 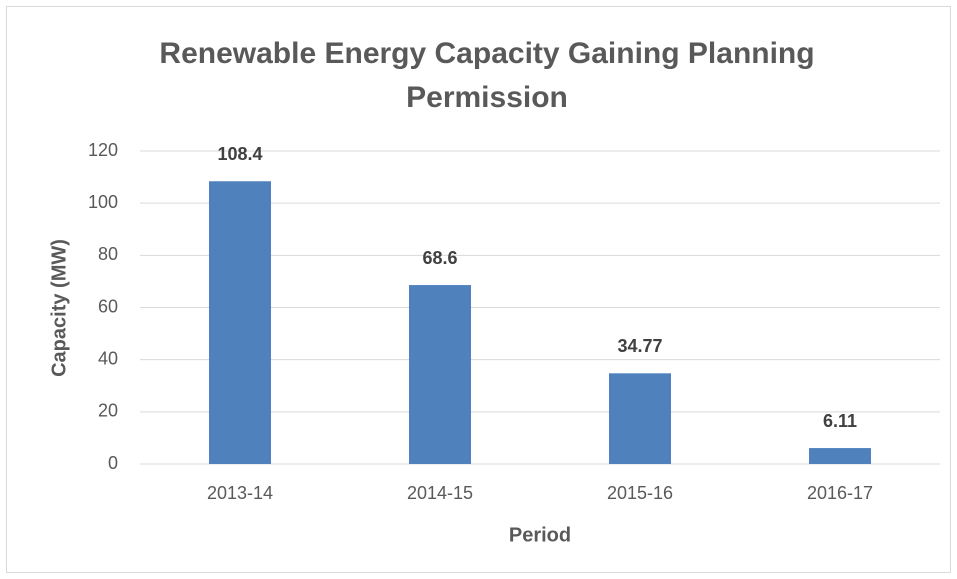 I want to click on y-tick-label: 120, so click(x=103, y=150).